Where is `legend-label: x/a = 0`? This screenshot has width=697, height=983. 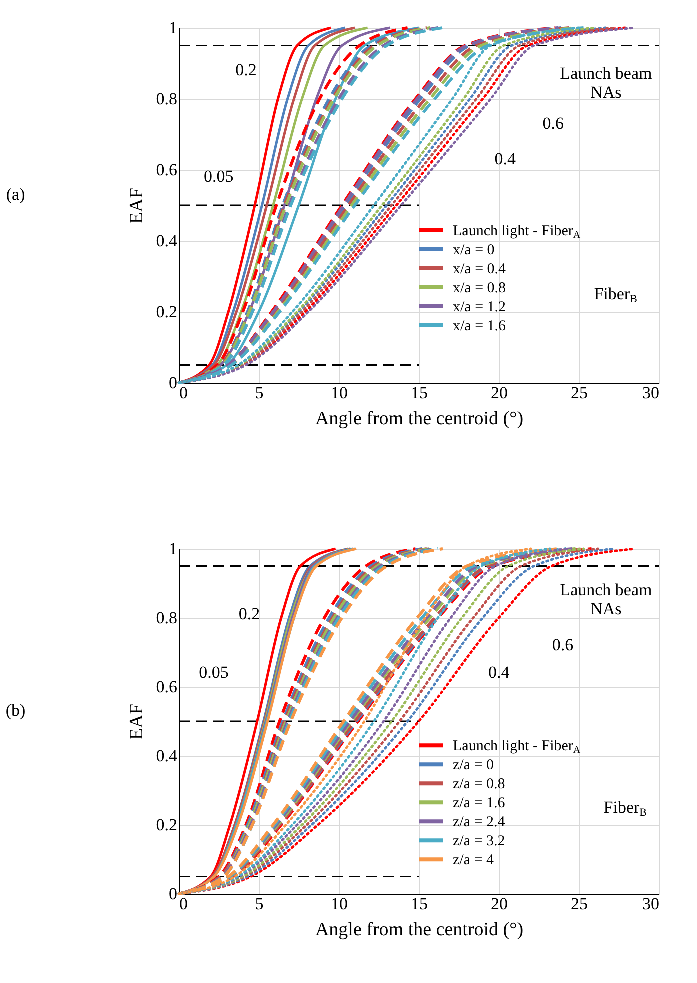
legend-label: x/a = 0 is located at coordinates (474, 250).